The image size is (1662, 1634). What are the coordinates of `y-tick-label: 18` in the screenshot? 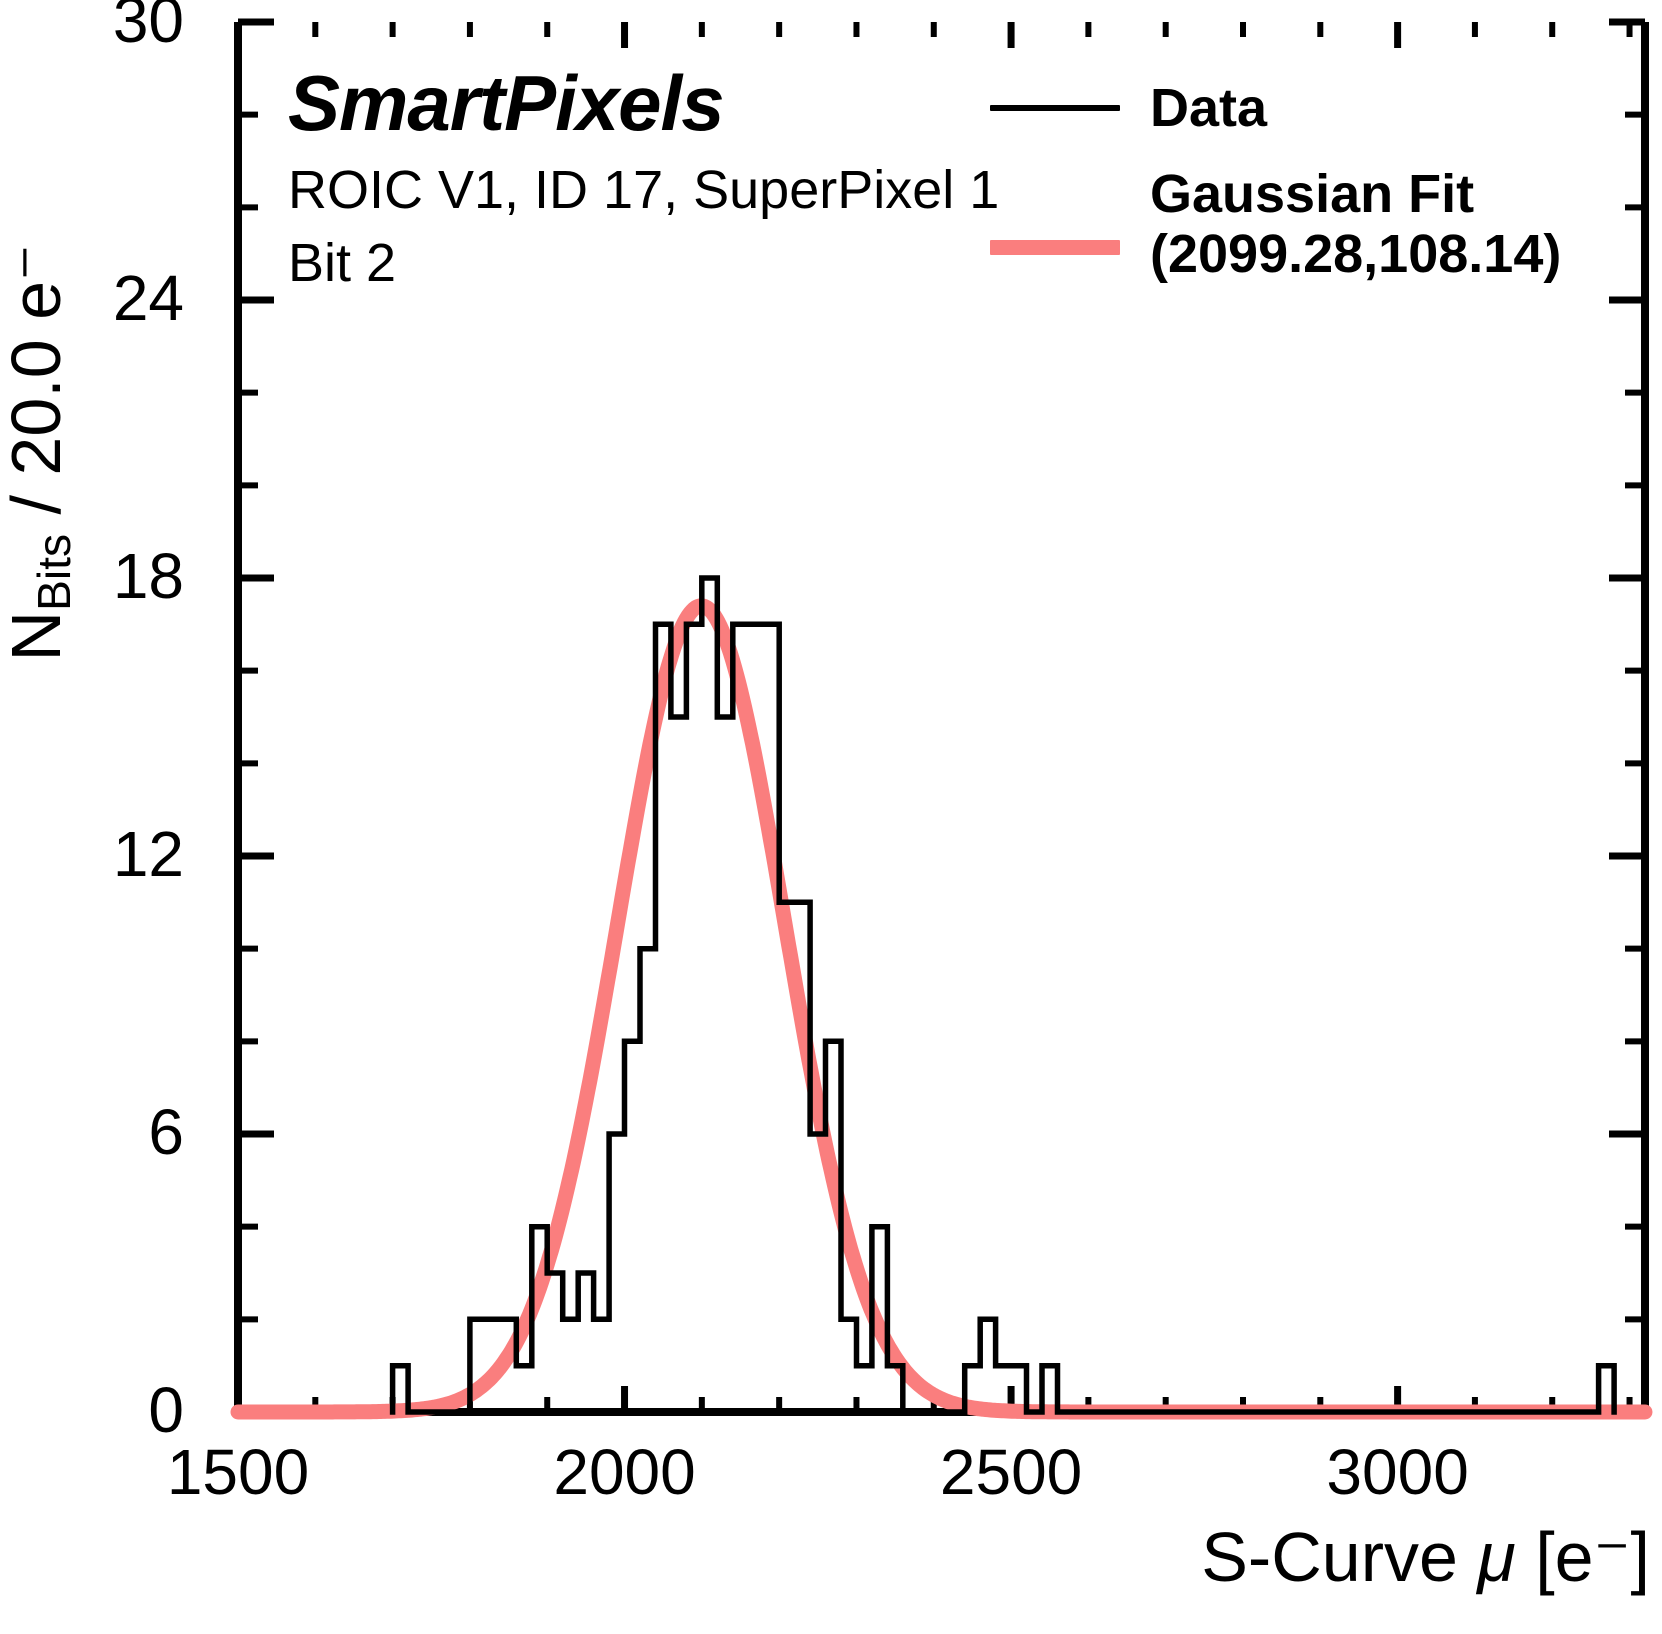 It's located at (148, 576).